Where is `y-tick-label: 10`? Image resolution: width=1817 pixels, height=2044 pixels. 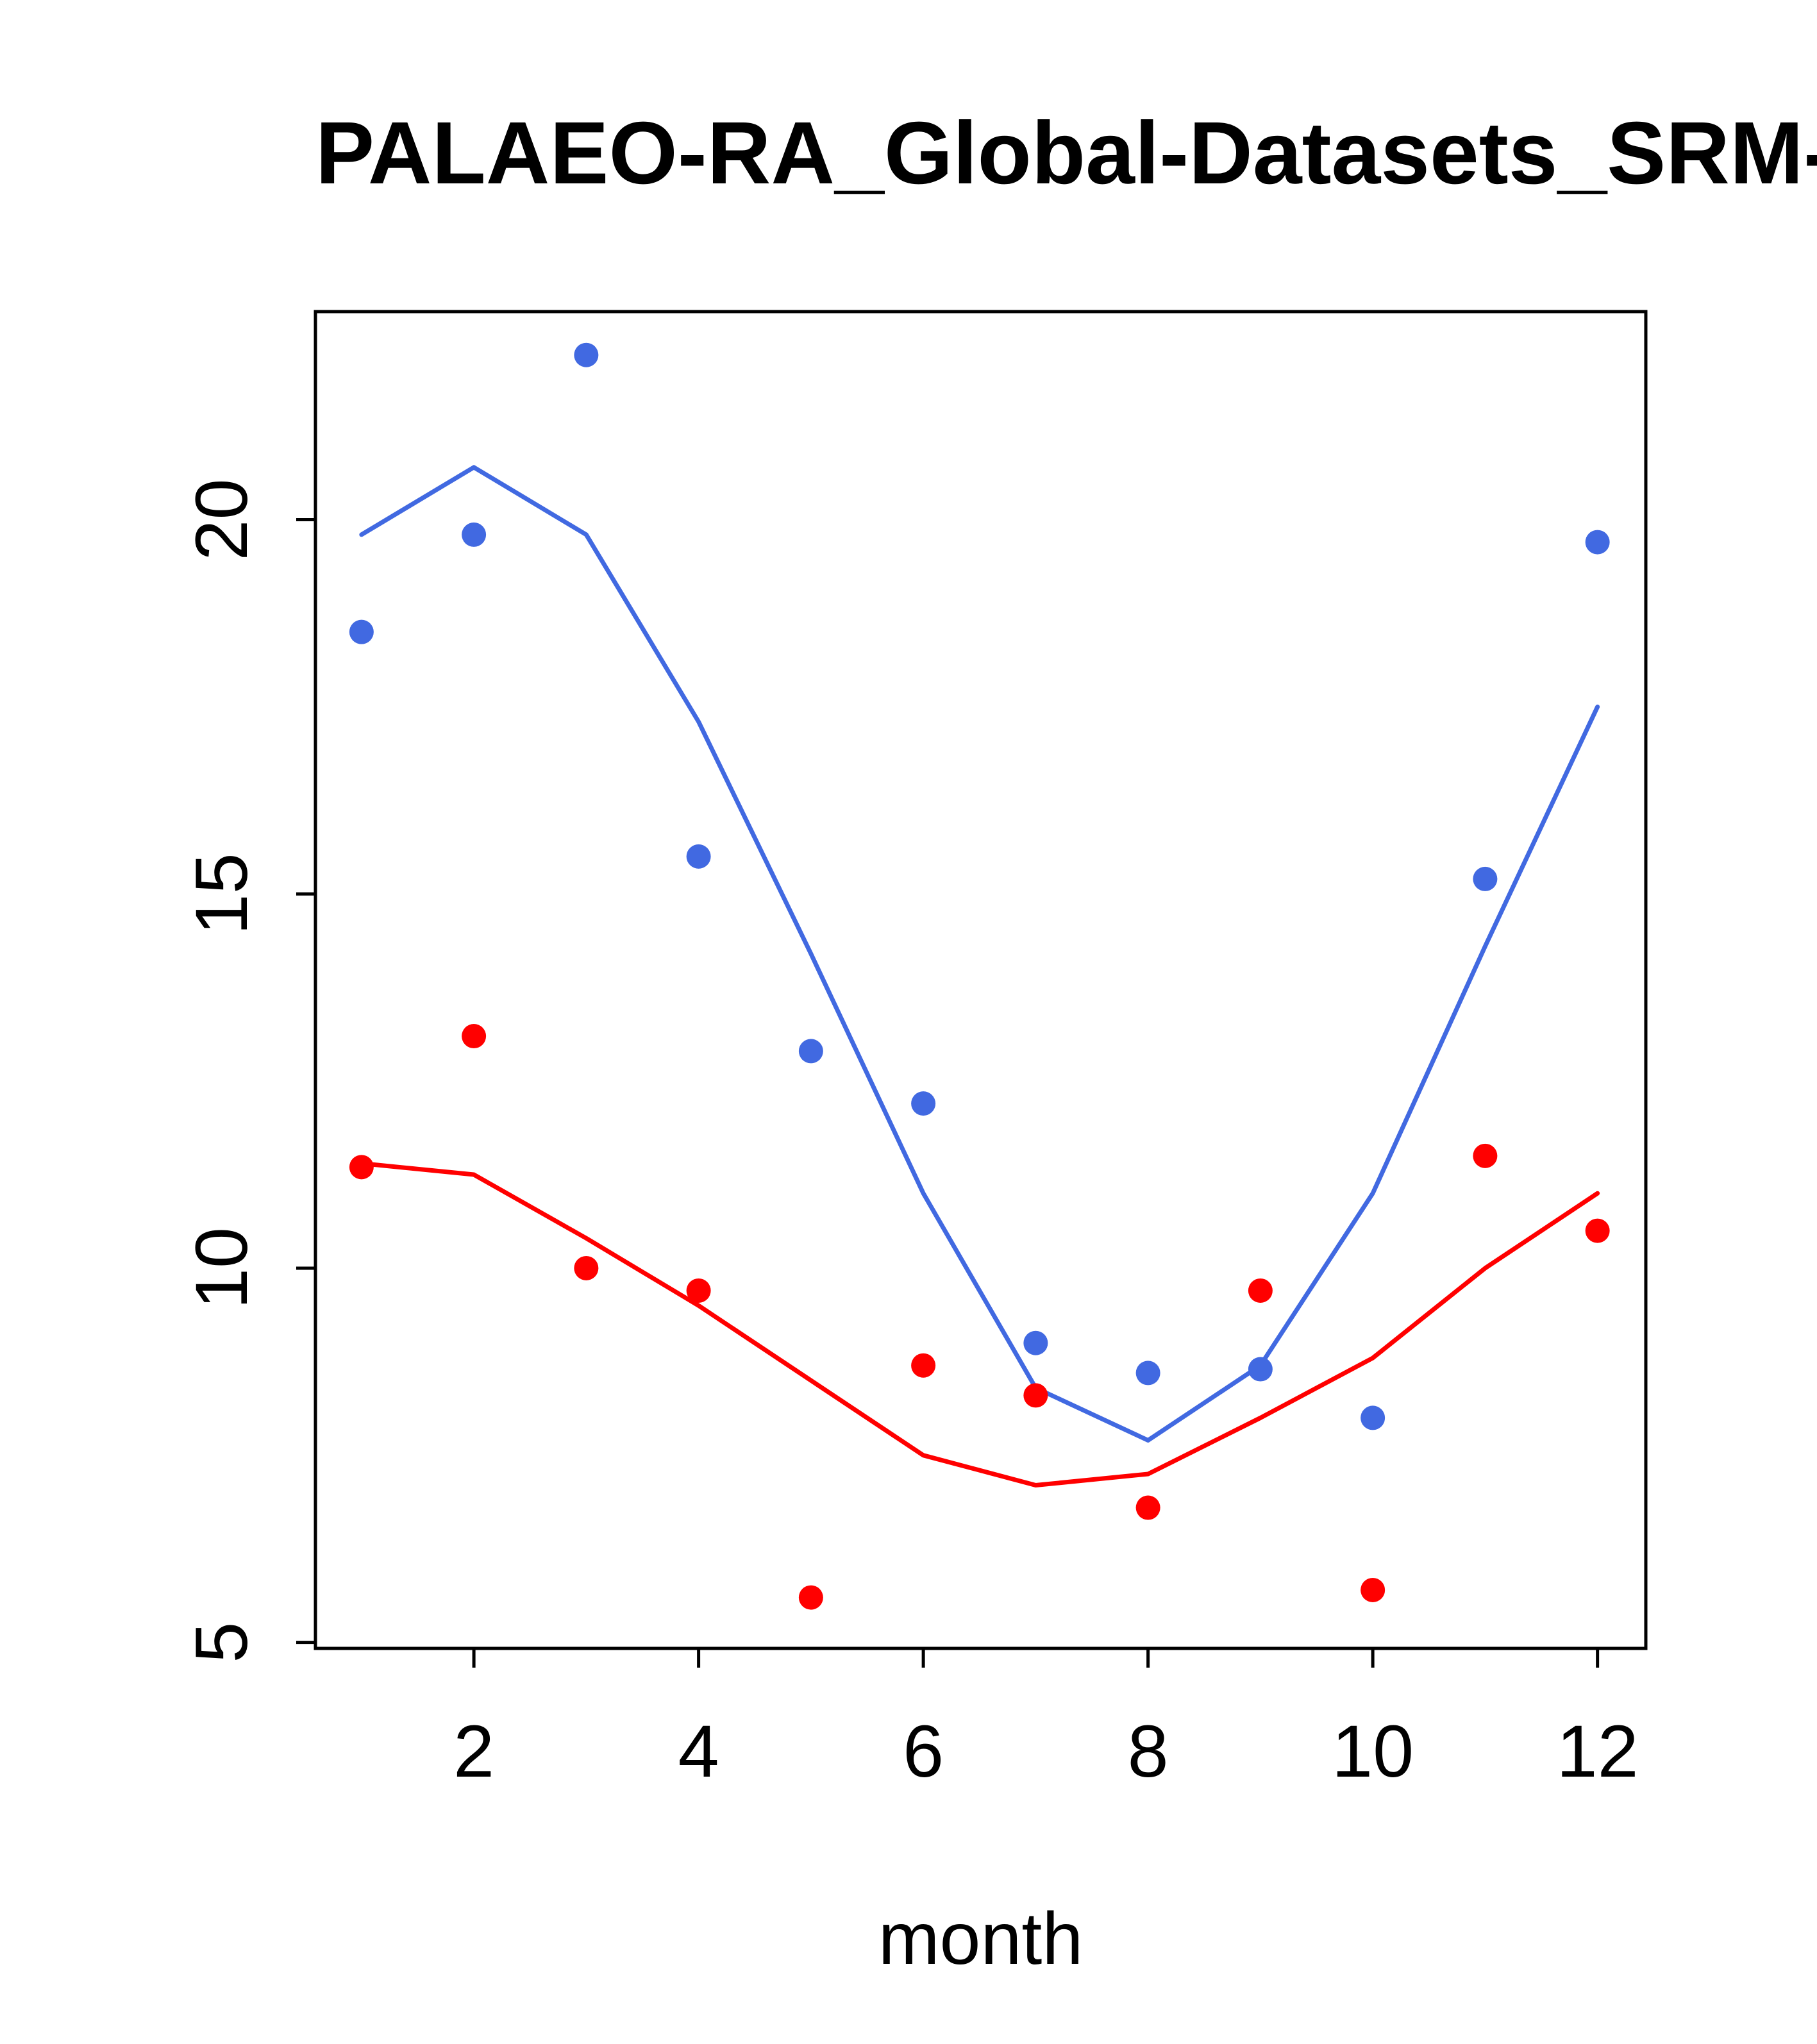 y-tick-label: 10 is located at coordinates (222, 1268).